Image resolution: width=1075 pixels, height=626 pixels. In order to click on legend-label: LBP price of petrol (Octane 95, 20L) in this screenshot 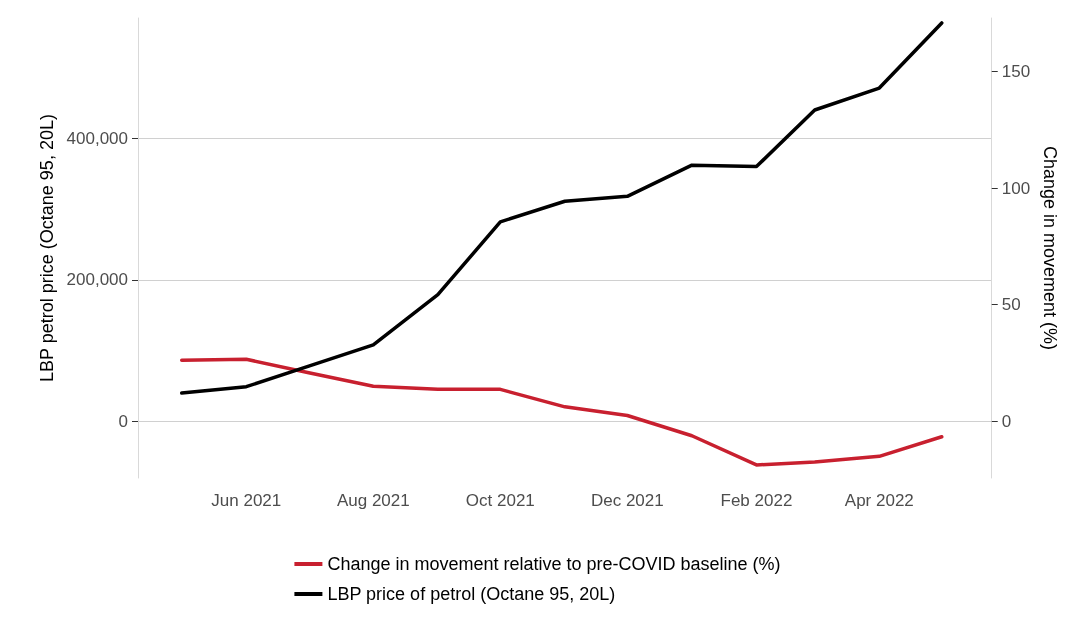, I will do `click(471, 594)`.